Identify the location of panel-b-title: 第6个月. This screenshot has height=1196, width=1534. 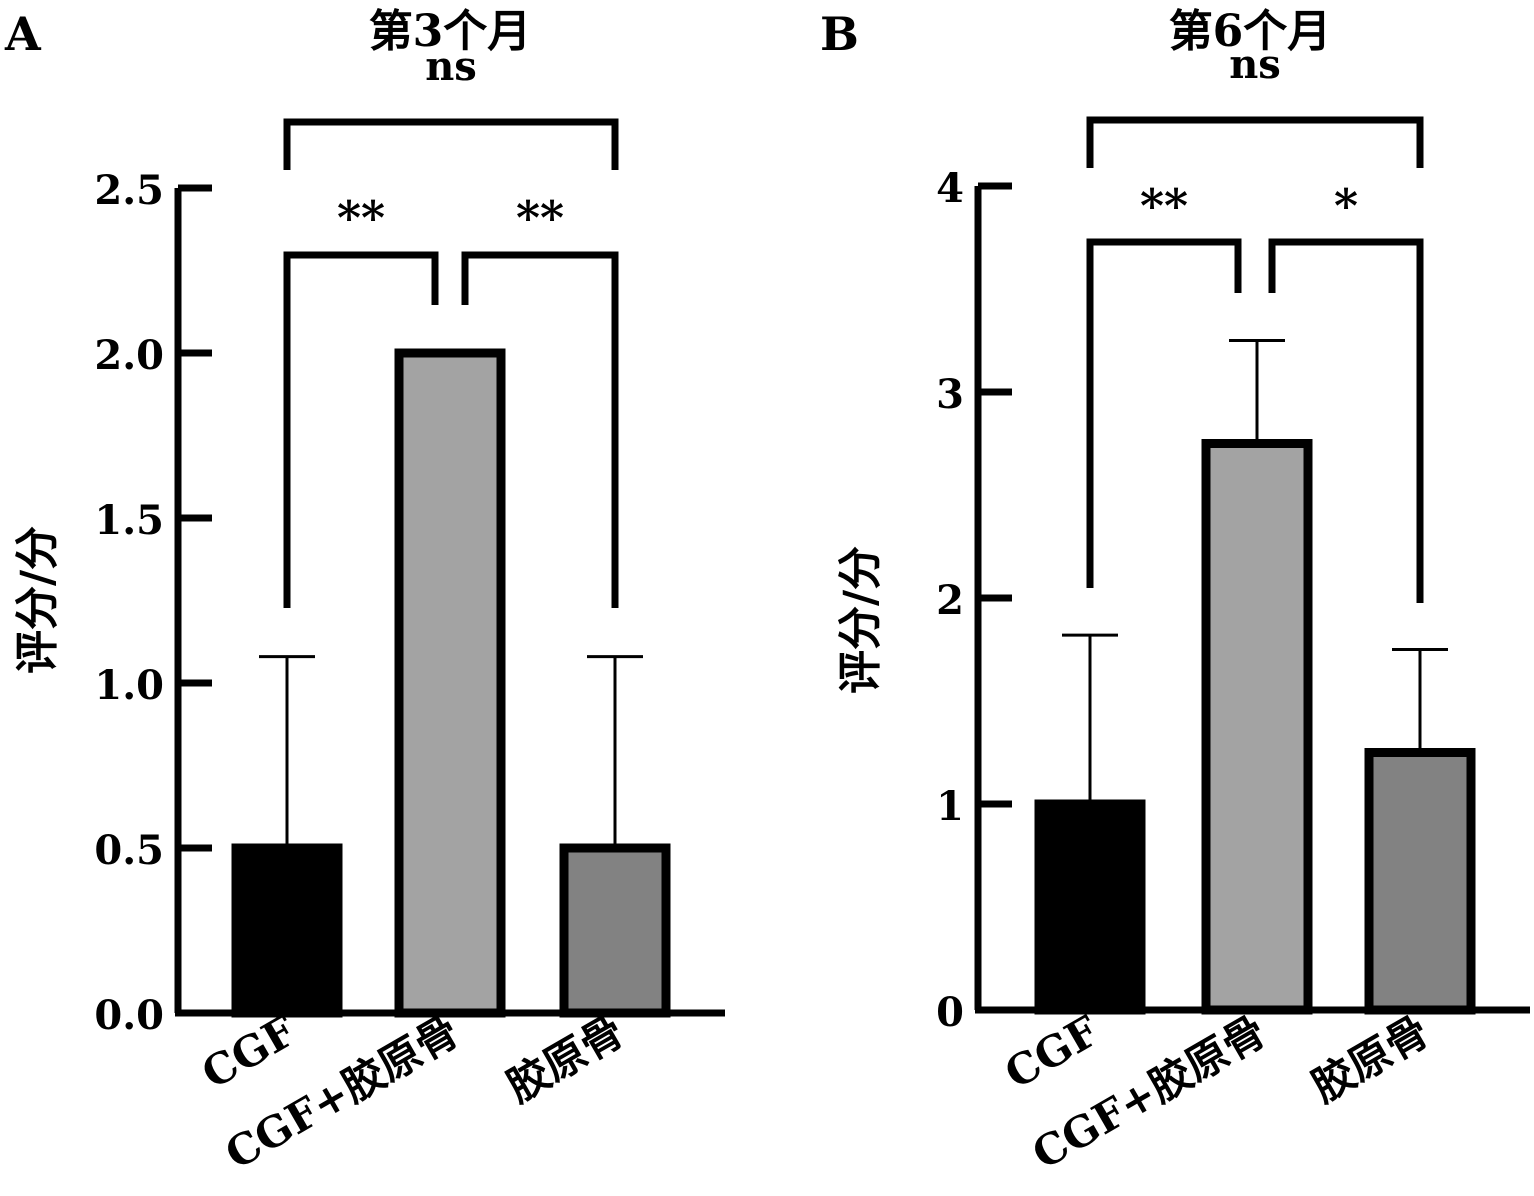
(1250, 31).